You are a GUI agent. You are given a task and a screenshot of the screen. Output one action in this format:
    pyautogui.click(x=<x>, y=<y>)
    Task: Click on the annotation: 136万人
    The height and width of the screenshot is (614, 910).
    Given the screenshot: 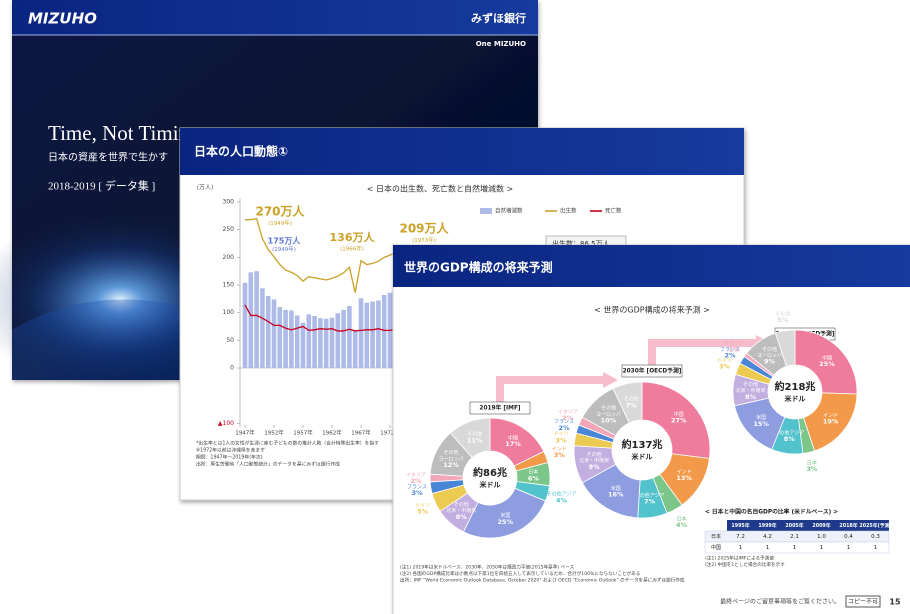 What is the action you would take?
    pyautogui.click(x=353, y=237)
    